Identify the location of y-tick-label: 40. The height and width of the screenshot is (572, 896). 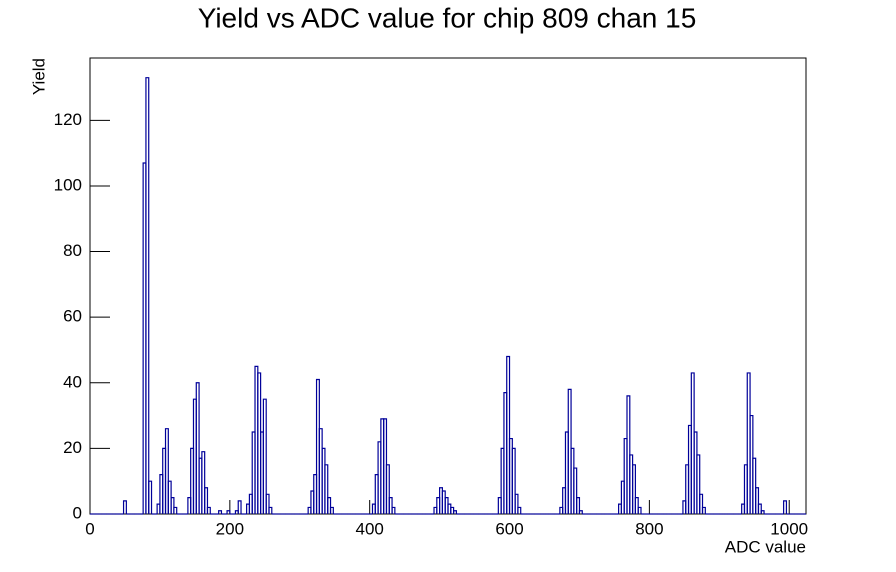
(72, 381).